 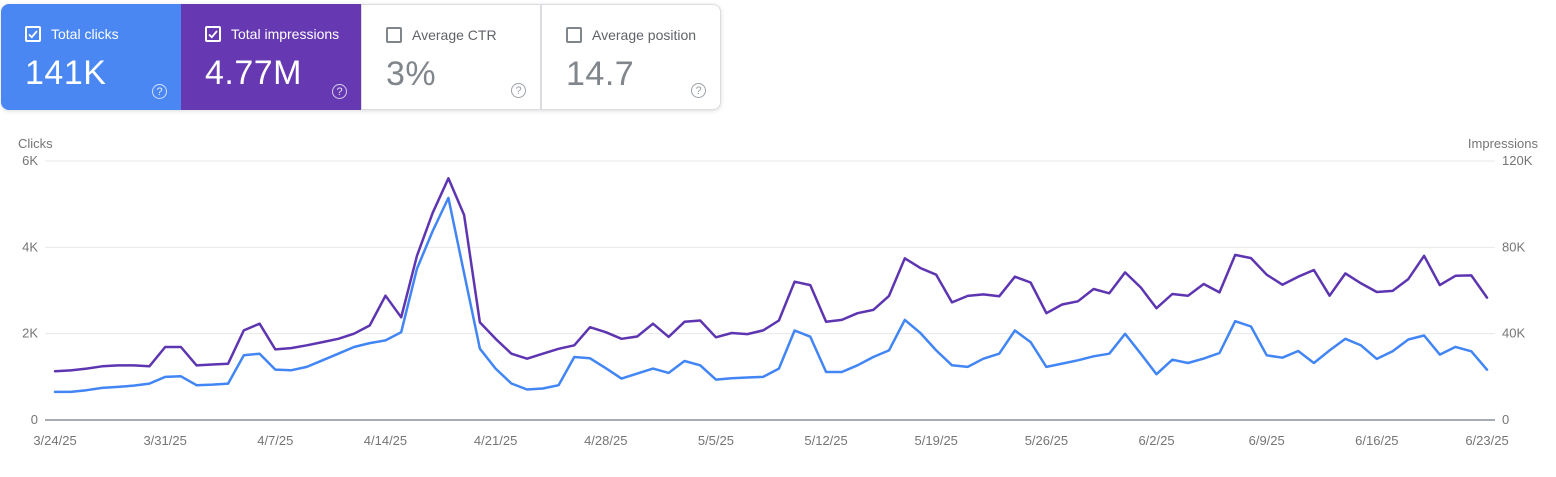 What do you see at coordinates (1513, 246) in the screenshot?
I see `right-axis-tick: 80K` at bounding box center [1513, 246].